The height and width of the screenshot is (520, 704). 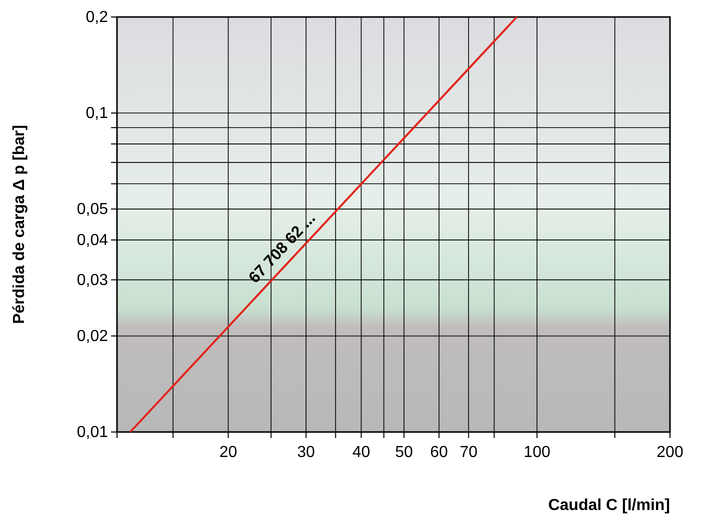 I want to click on y-tick-label: 0,2, so click(x=97, y=17).